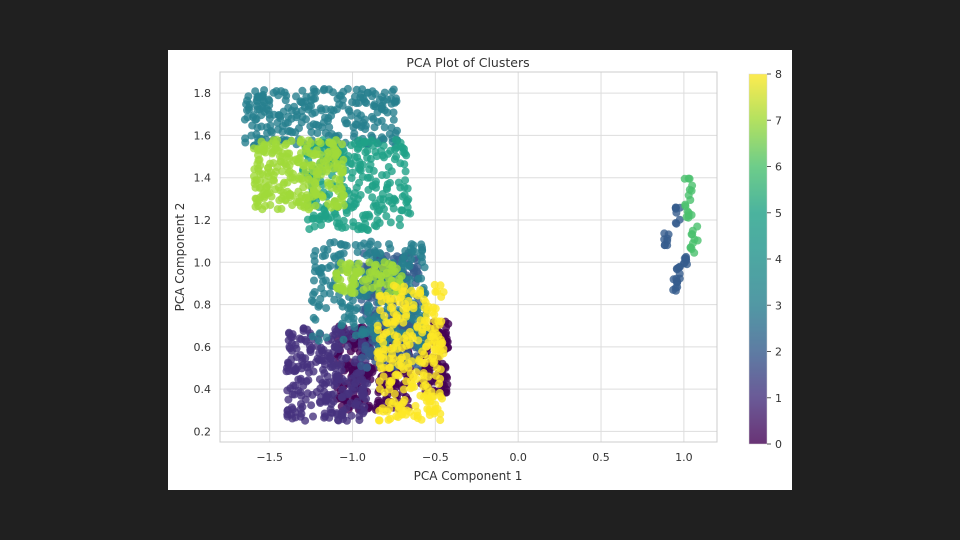  Describe the element at coordinates (778, 74) in the screenshot. I see `colorbar-tick-label: 8` at that location.